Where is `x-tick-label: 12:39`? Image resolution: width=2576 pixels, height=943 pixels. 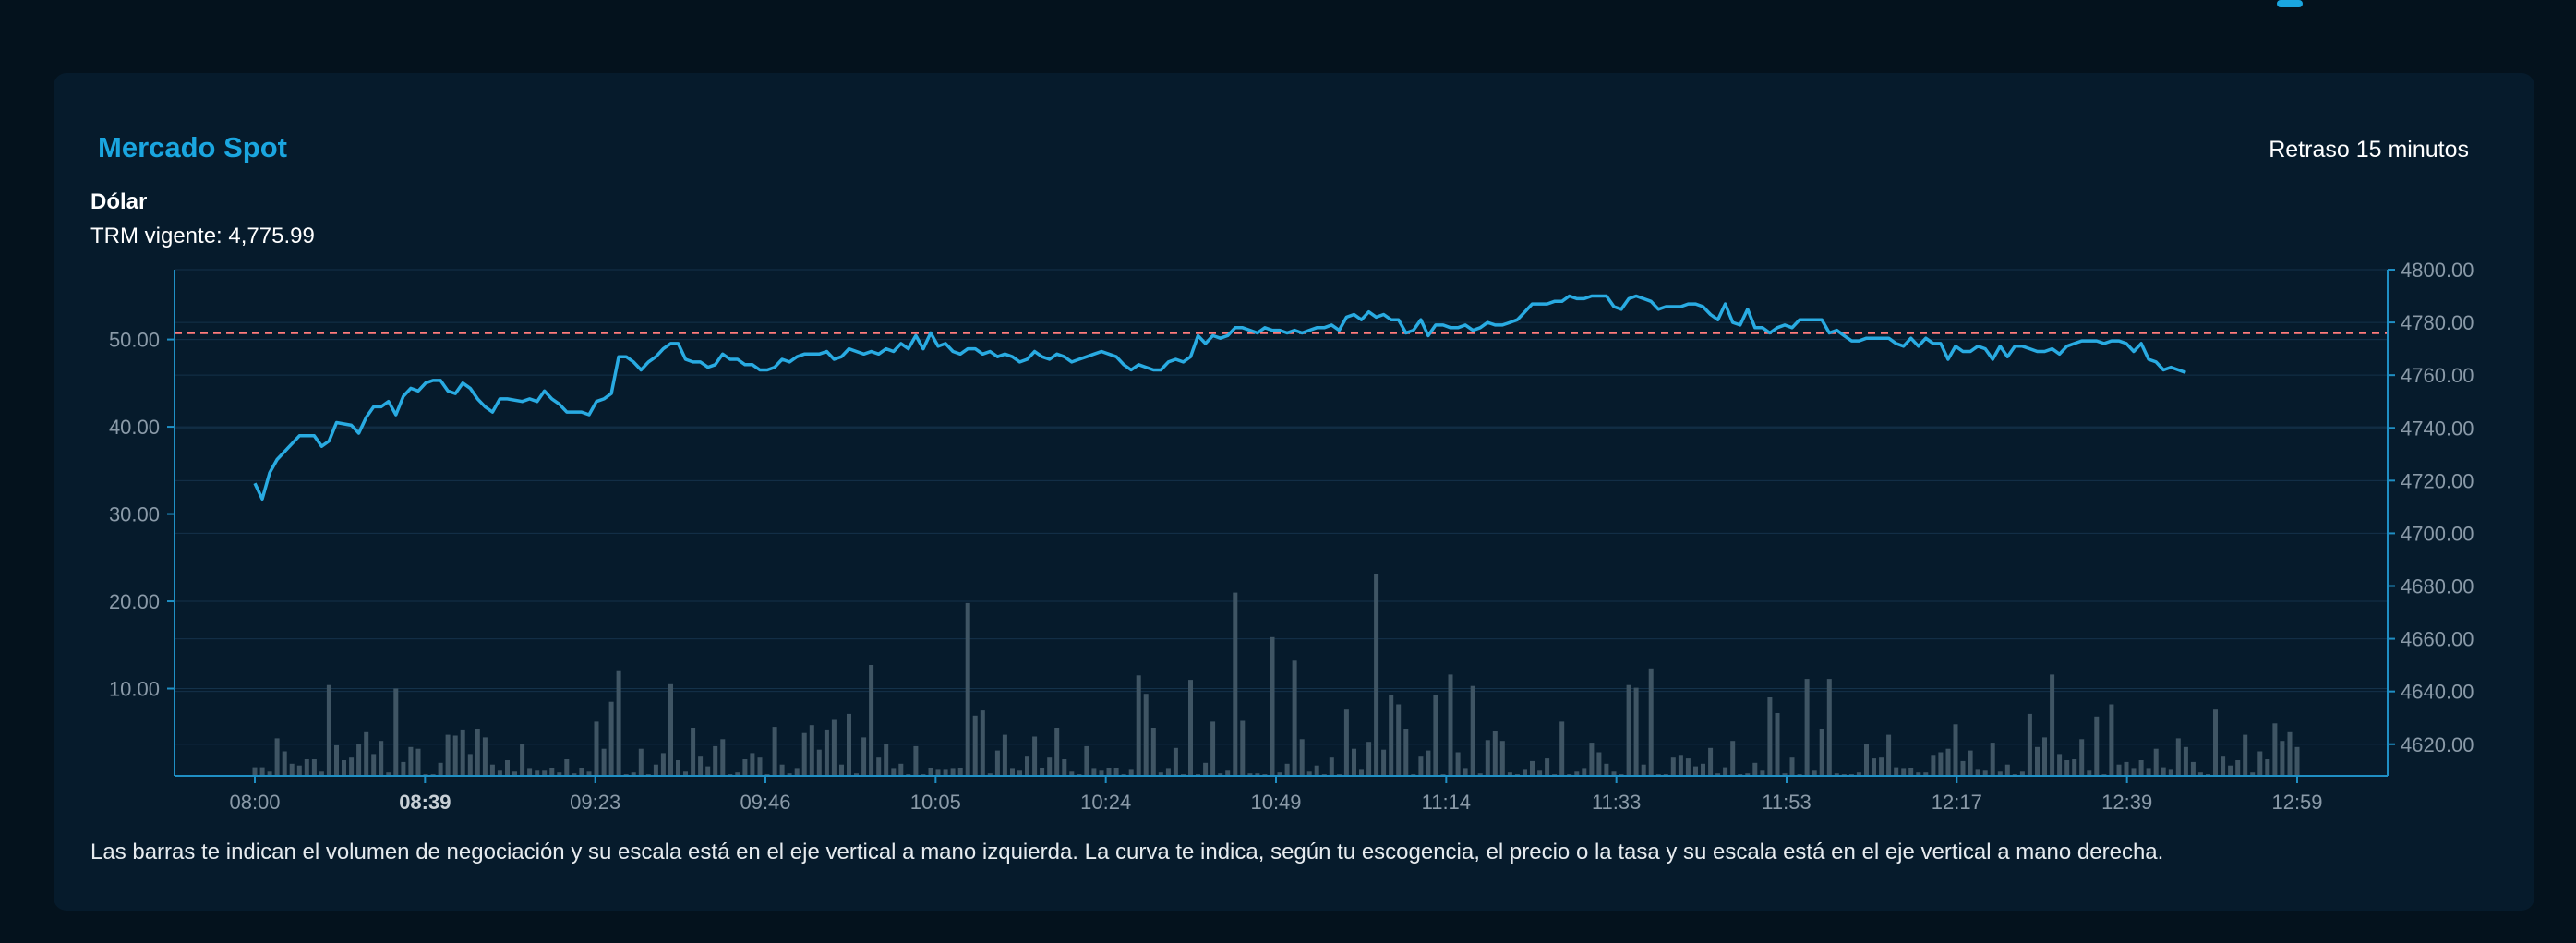 x-tick-label: 12:39 is located at coordinates (2126, 802).